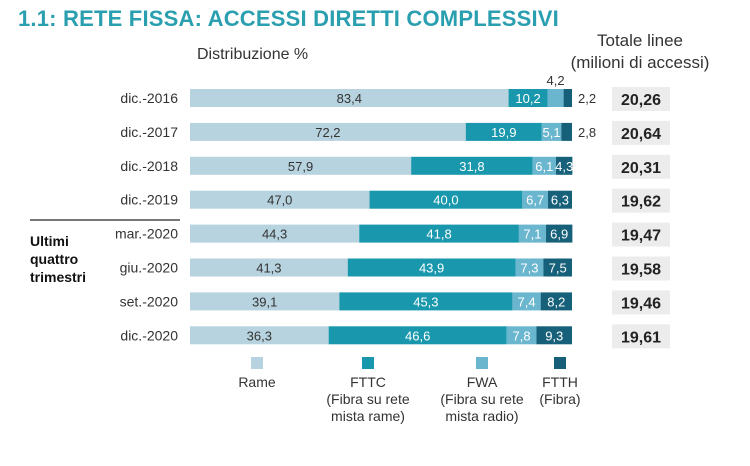 This screenshot has width=750, height=466. Describe the element at coordinates (105, 220) in the screenshot. I see `group-divider` at that location.